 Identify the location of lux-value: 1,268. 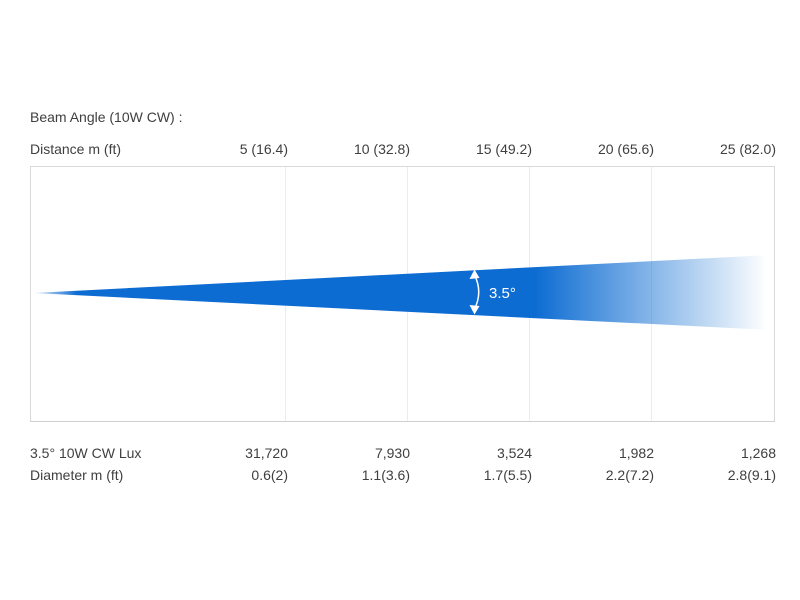
(758, 453).